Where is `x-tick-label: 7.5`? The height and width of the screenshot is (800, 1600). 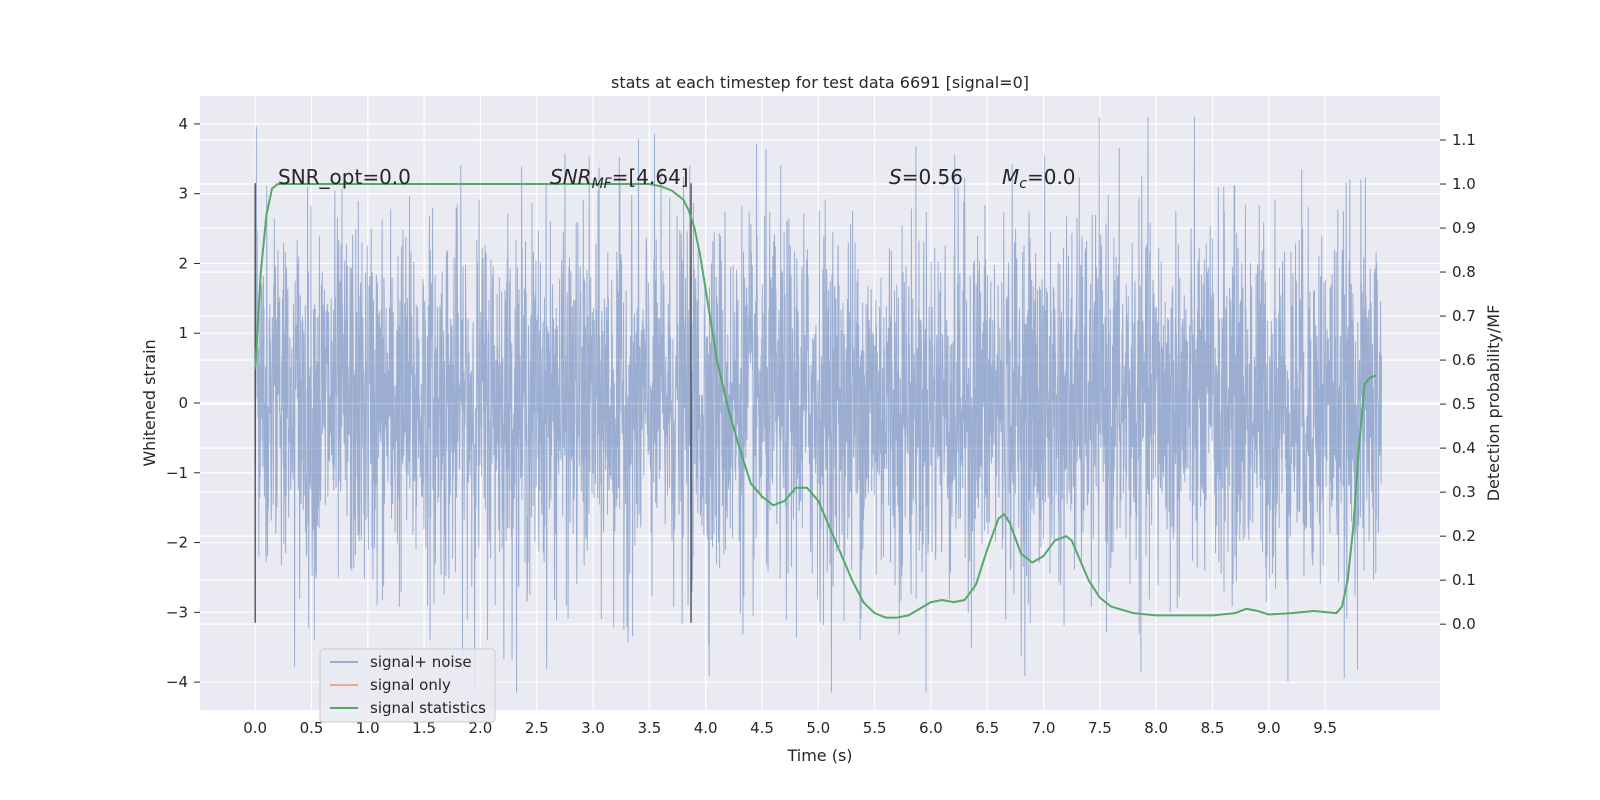 x-tick-label: 7.5 is located at coordinates (1100, 728).